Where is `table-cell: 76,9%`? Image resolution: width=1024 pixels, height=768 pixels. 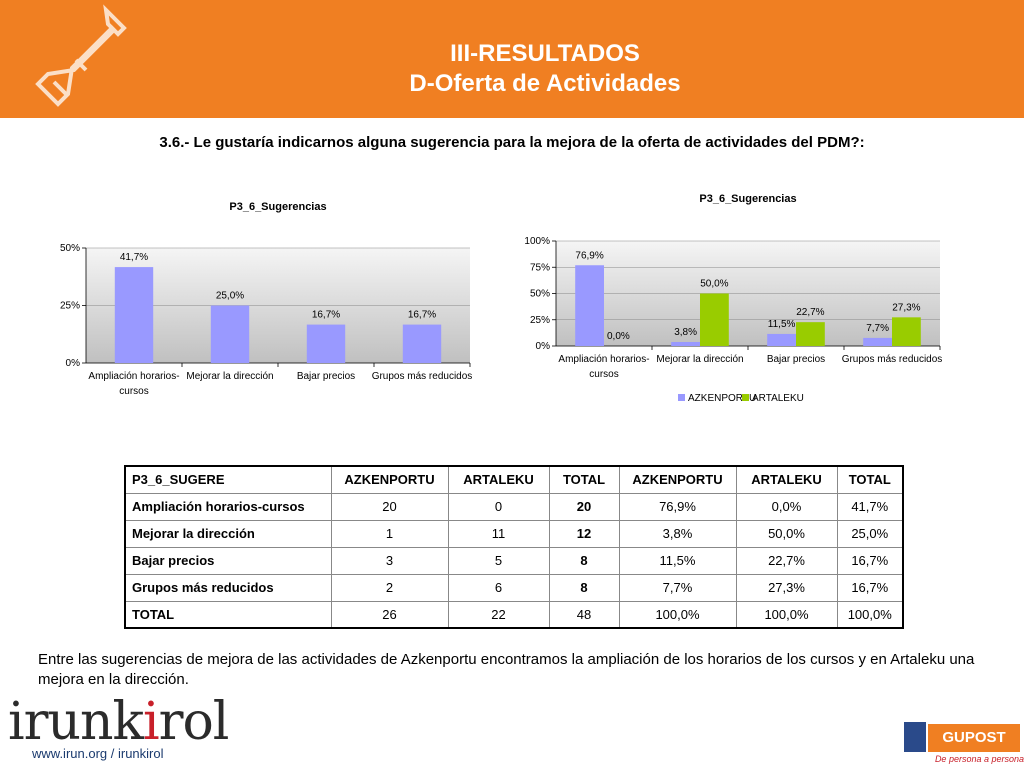
table-cell: 76,9% is located at coordinates (677, 506).